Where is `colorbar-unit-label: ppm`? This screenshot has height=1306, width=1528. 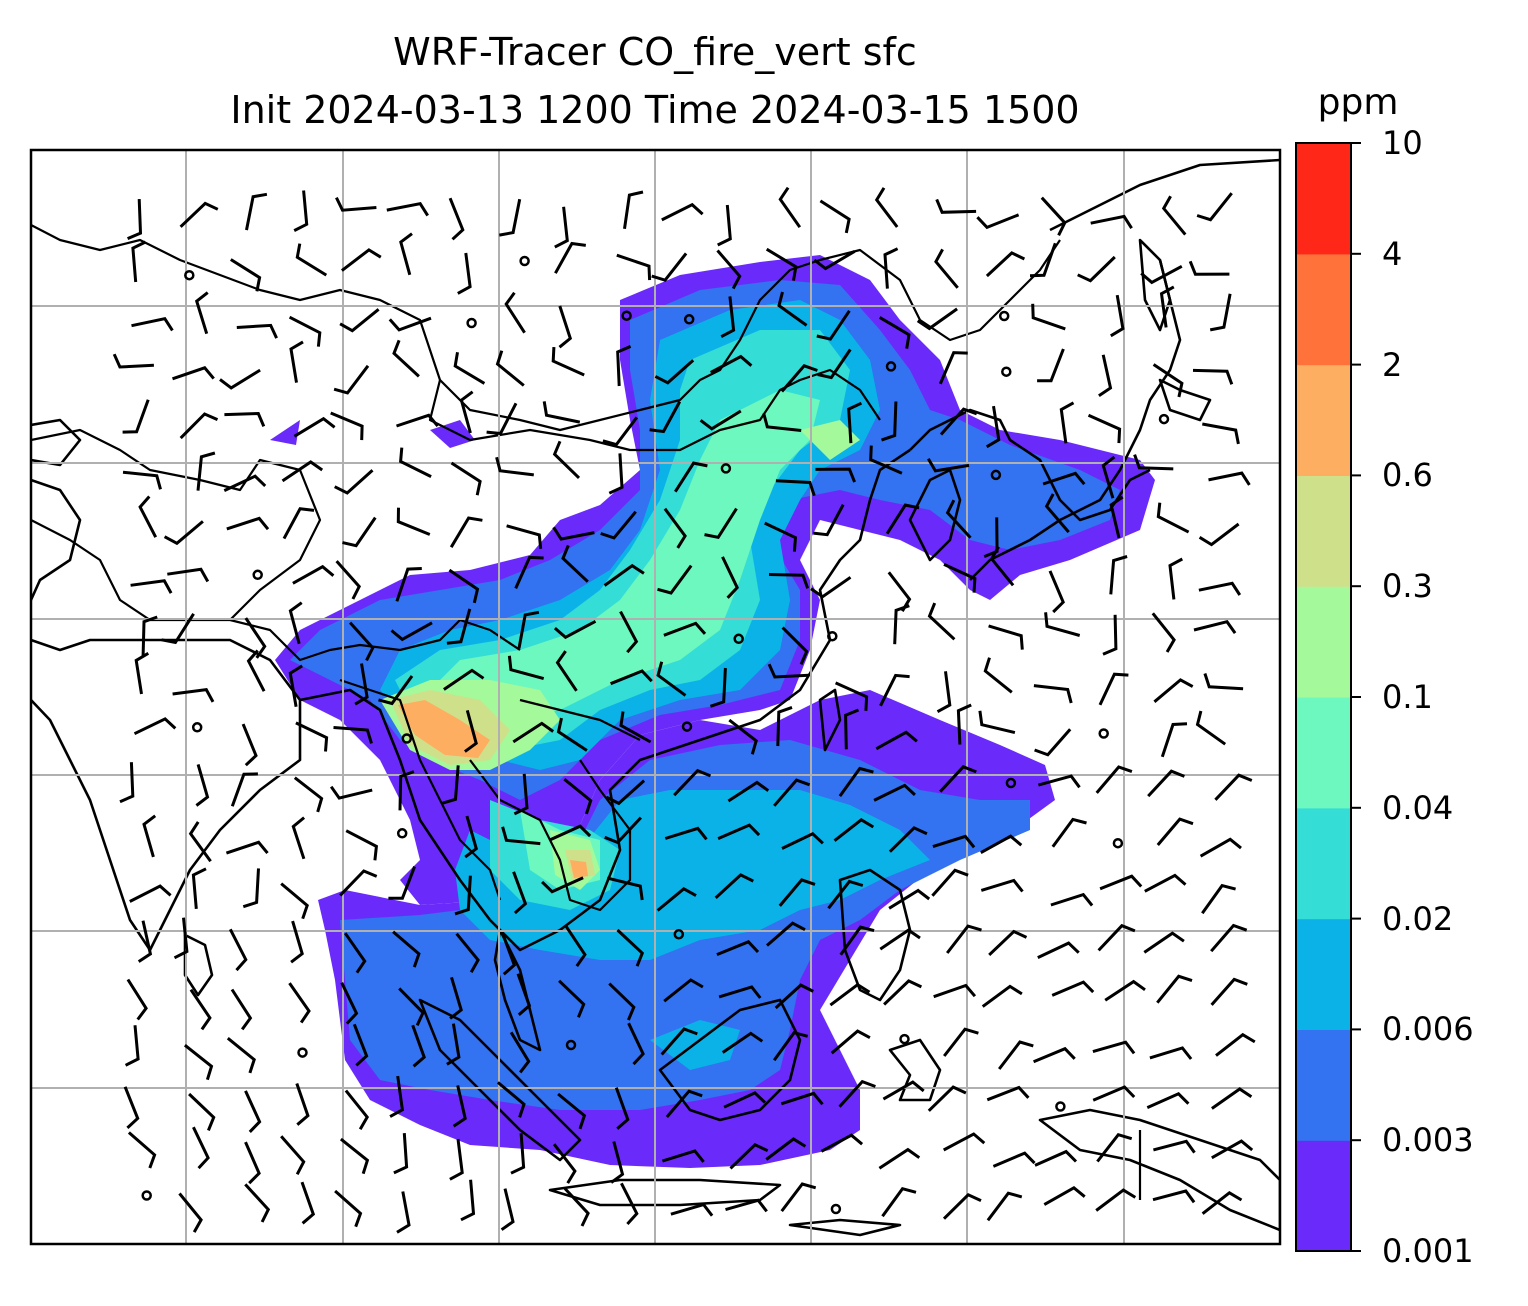 colorbar-unit-label: ppm is located at coordinates (1358, 102).